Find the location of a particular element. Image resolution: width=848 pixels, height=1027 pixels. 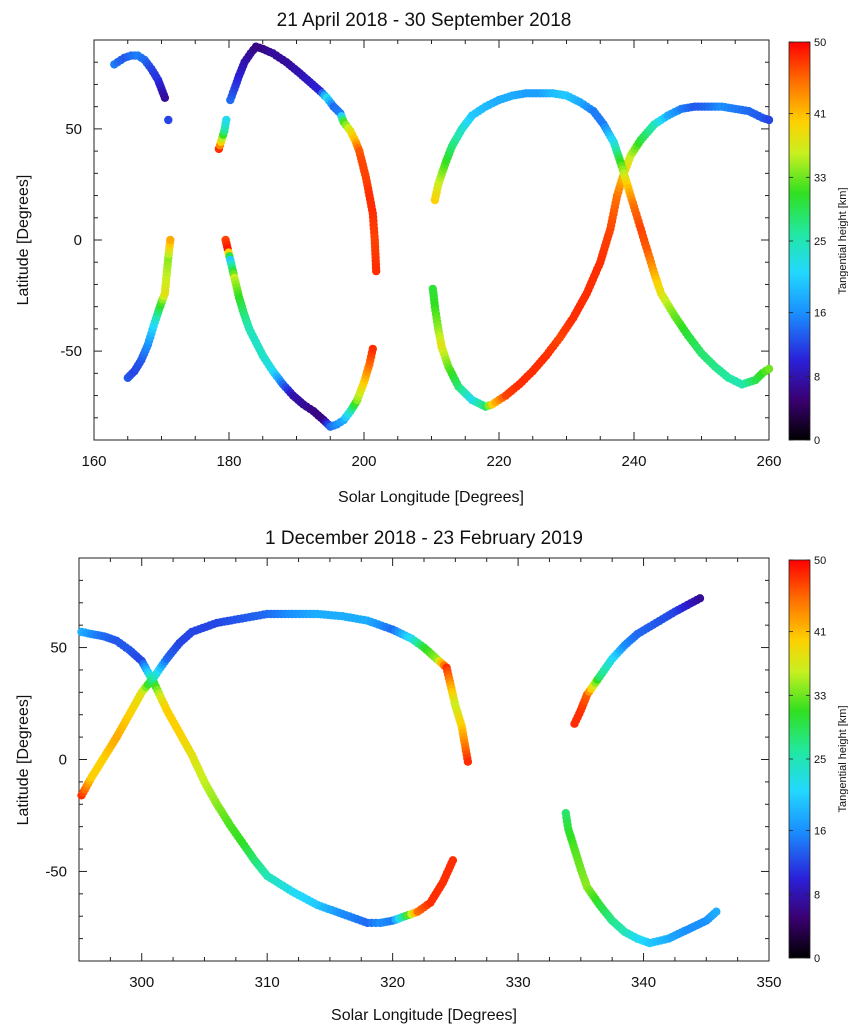

x-tick-label: 330 is located at coordinates (518, 982).